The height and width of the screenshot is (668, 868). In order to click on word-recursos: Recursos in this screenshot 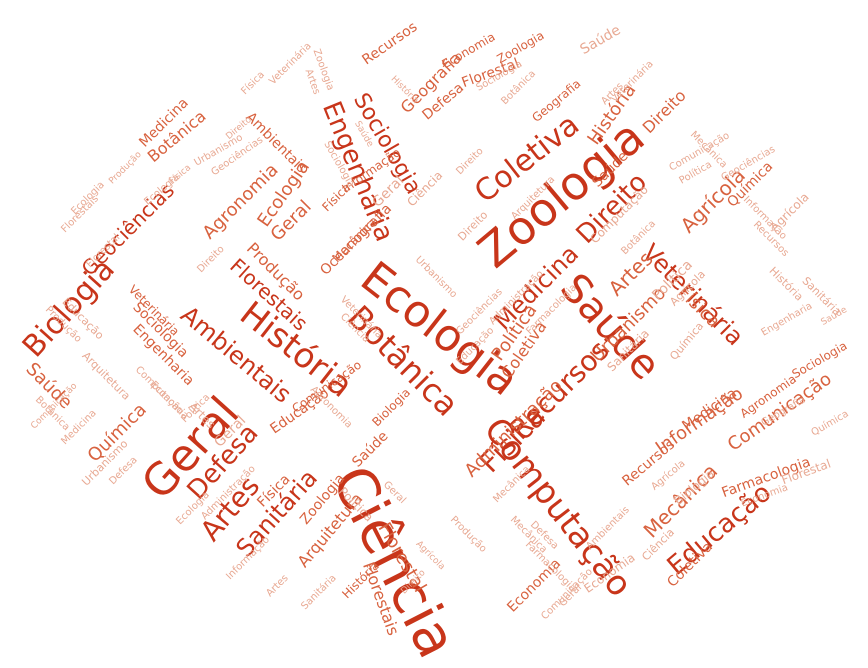, I will do `click(390, 43)`.